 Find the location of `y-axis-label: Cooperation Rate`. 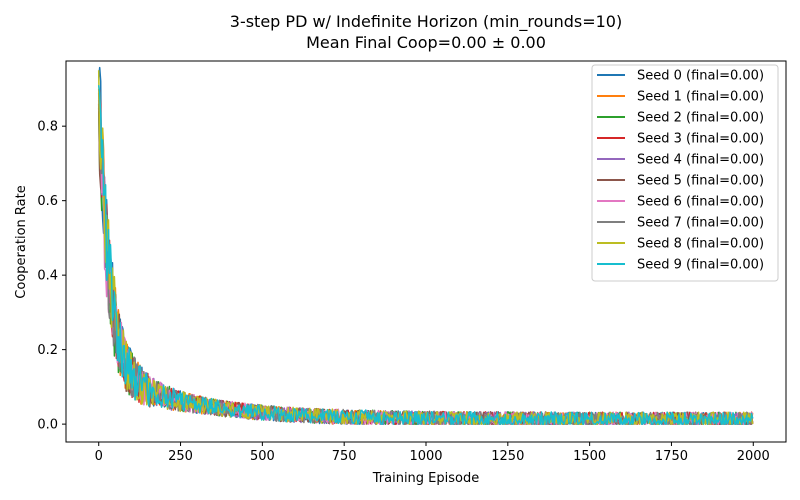

y-axis-label: Cooperation Rate is located at coordinates (21, 241).